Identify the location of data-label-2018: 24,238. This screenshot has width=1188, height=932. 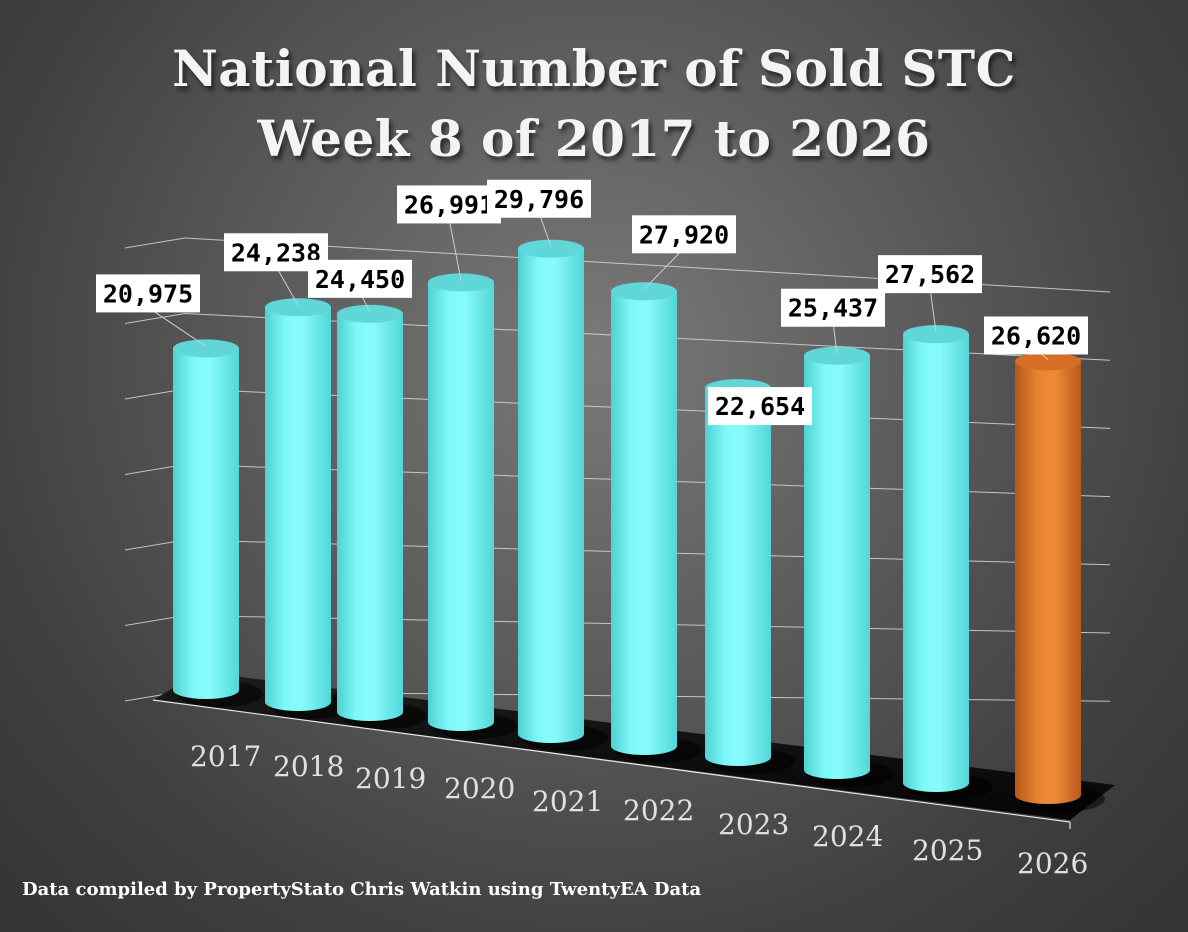
(276, 252).